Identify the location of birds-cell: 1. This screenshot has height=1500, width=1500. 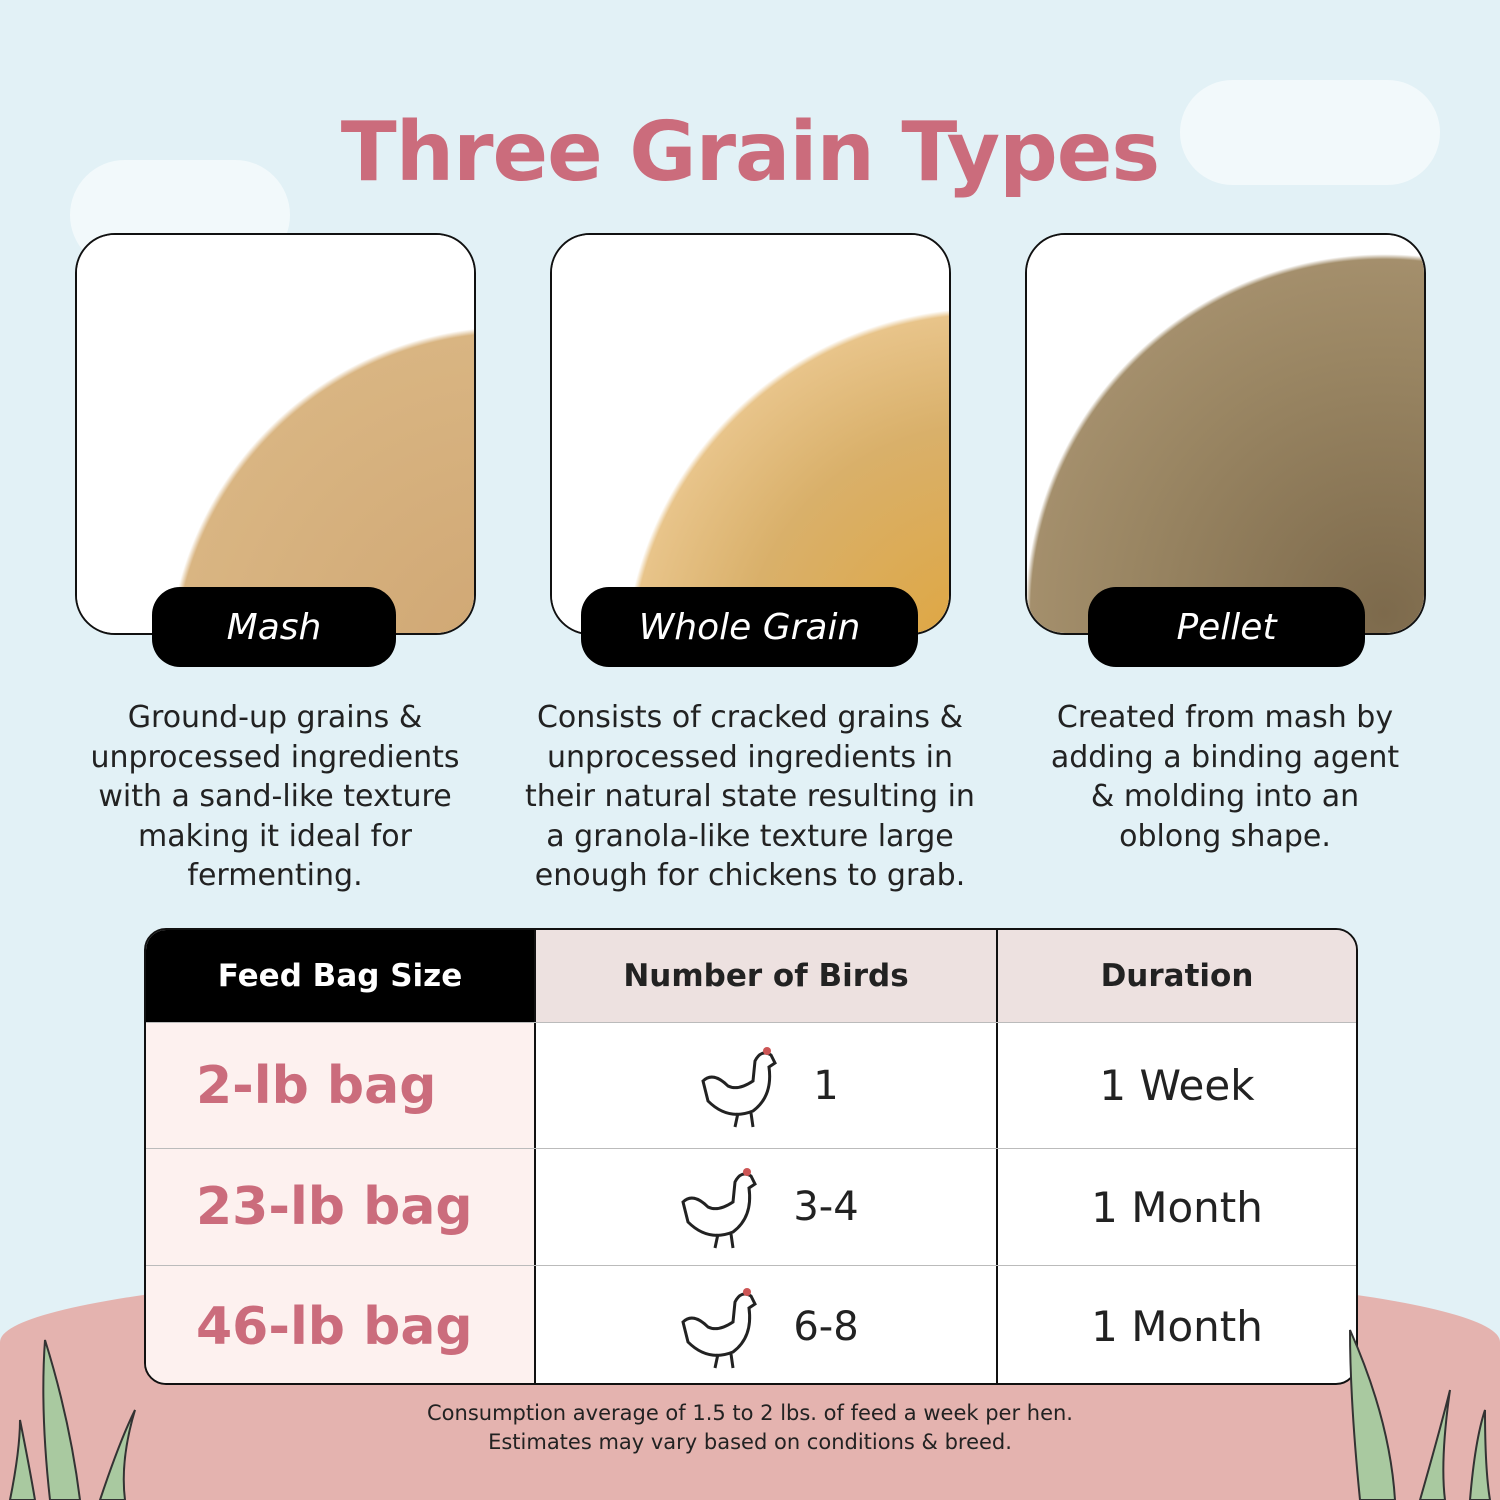
(767, 1085).